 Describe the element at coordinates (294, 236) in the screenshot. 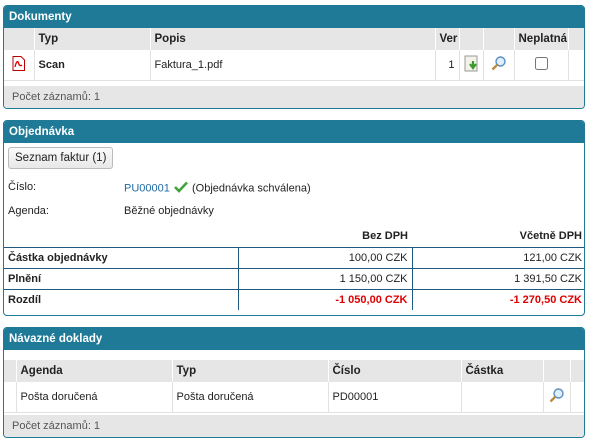

I see `amounts-header-row: Bez DPH Včetně DPH` at that location.